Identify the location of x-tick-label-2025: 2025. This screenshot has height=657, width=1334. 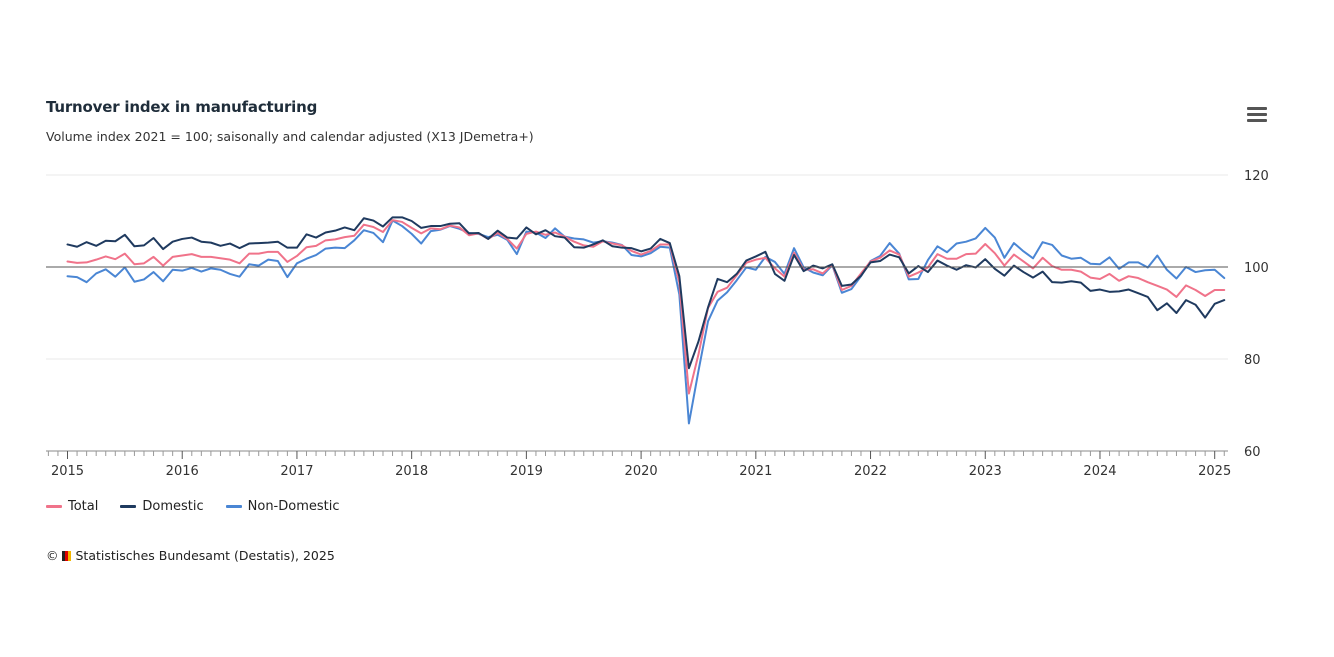
(1214, 471).